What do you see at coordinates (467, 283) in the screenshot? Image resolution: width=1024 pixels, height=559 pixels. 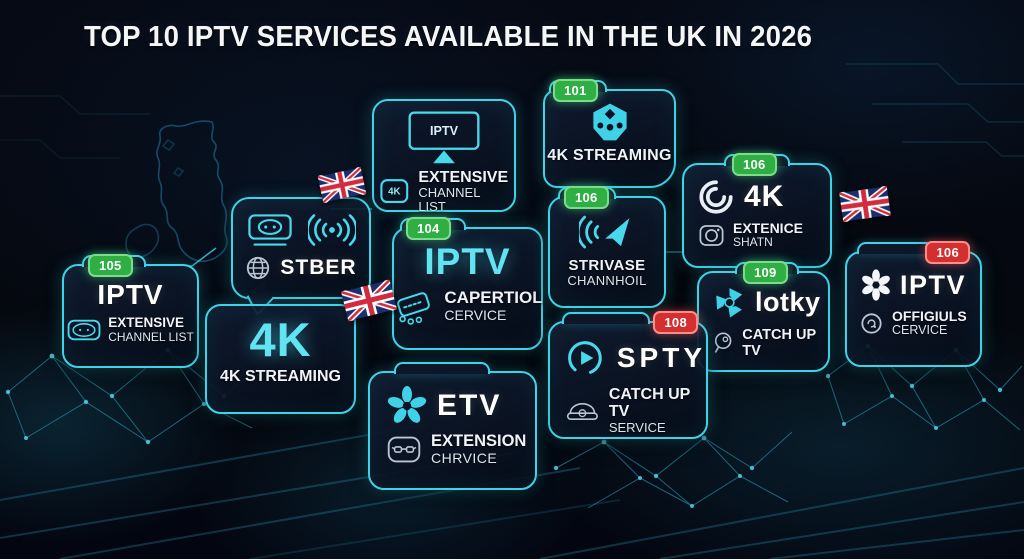 I see `card-iptv-capertiol-104: 104 IPTV CAPERTIOL CERVICE` at bounding box center [467, 283].